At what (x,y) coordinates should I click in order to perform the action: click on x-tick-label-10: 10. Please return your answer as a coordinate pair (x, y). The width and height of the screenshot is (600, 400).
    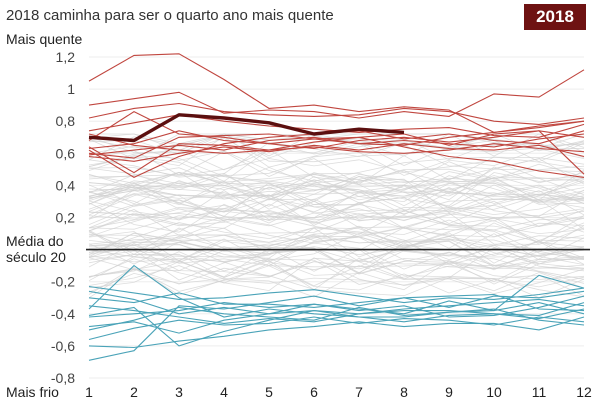
    Looking at the image, I should click on (494, 392).